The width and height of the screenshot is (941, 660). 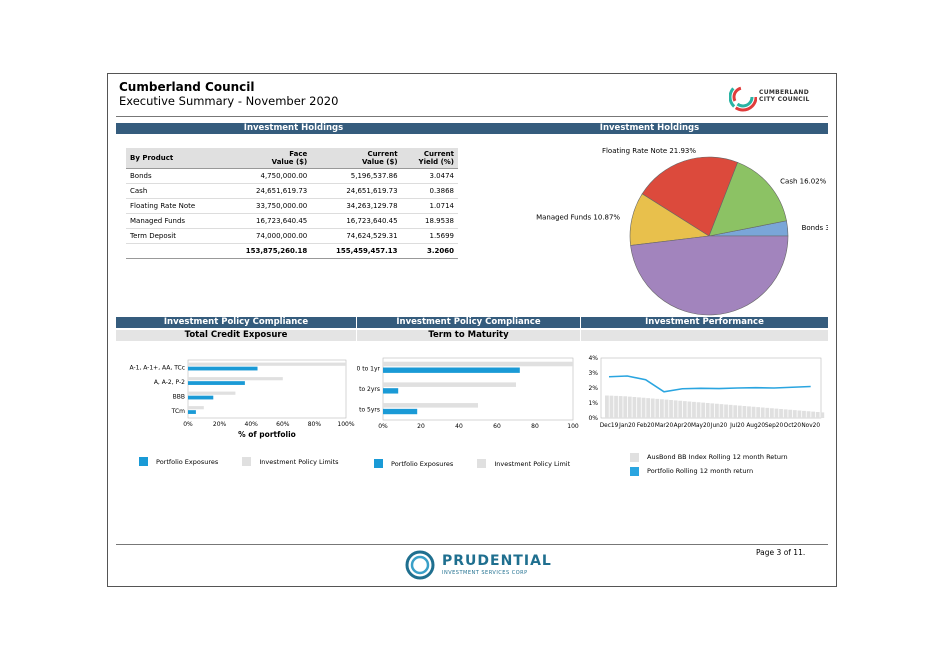 I want to click on y-tick-label: 0%, so click(x=593, y=418).